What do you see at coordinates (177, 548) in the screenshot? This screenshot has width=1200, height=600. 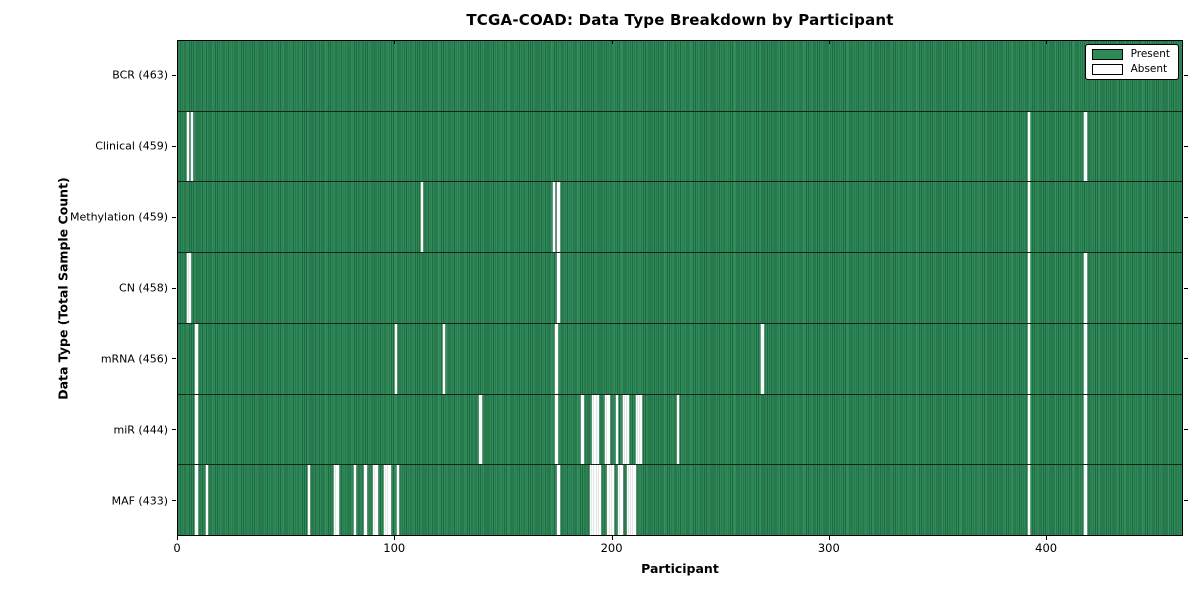 I see `x-tick-label: 0` at bounding box center [177, 548].